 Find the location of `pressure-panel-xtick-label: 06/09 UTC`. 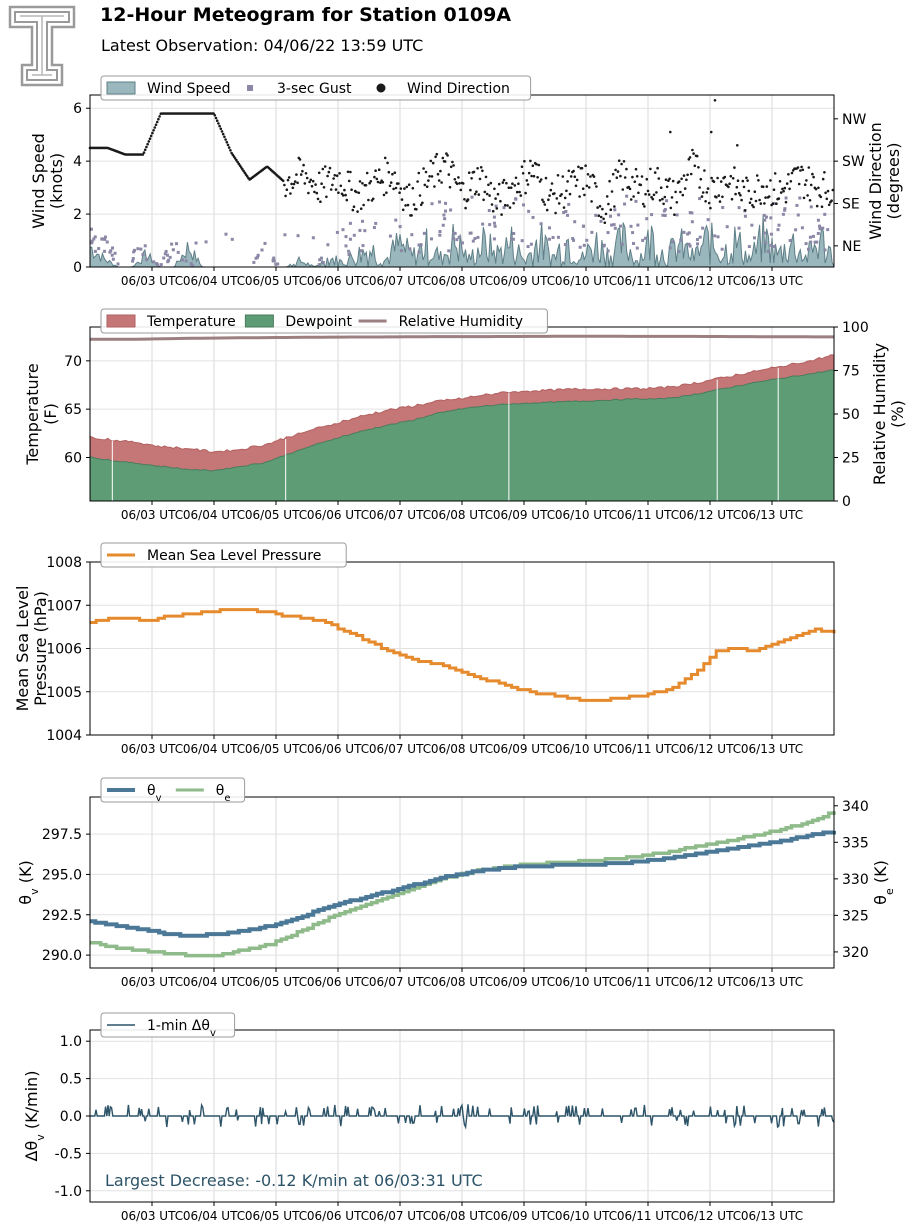

pressure-panel-xtick-label: 06/09 UTC is located at coordinates (524, 749).